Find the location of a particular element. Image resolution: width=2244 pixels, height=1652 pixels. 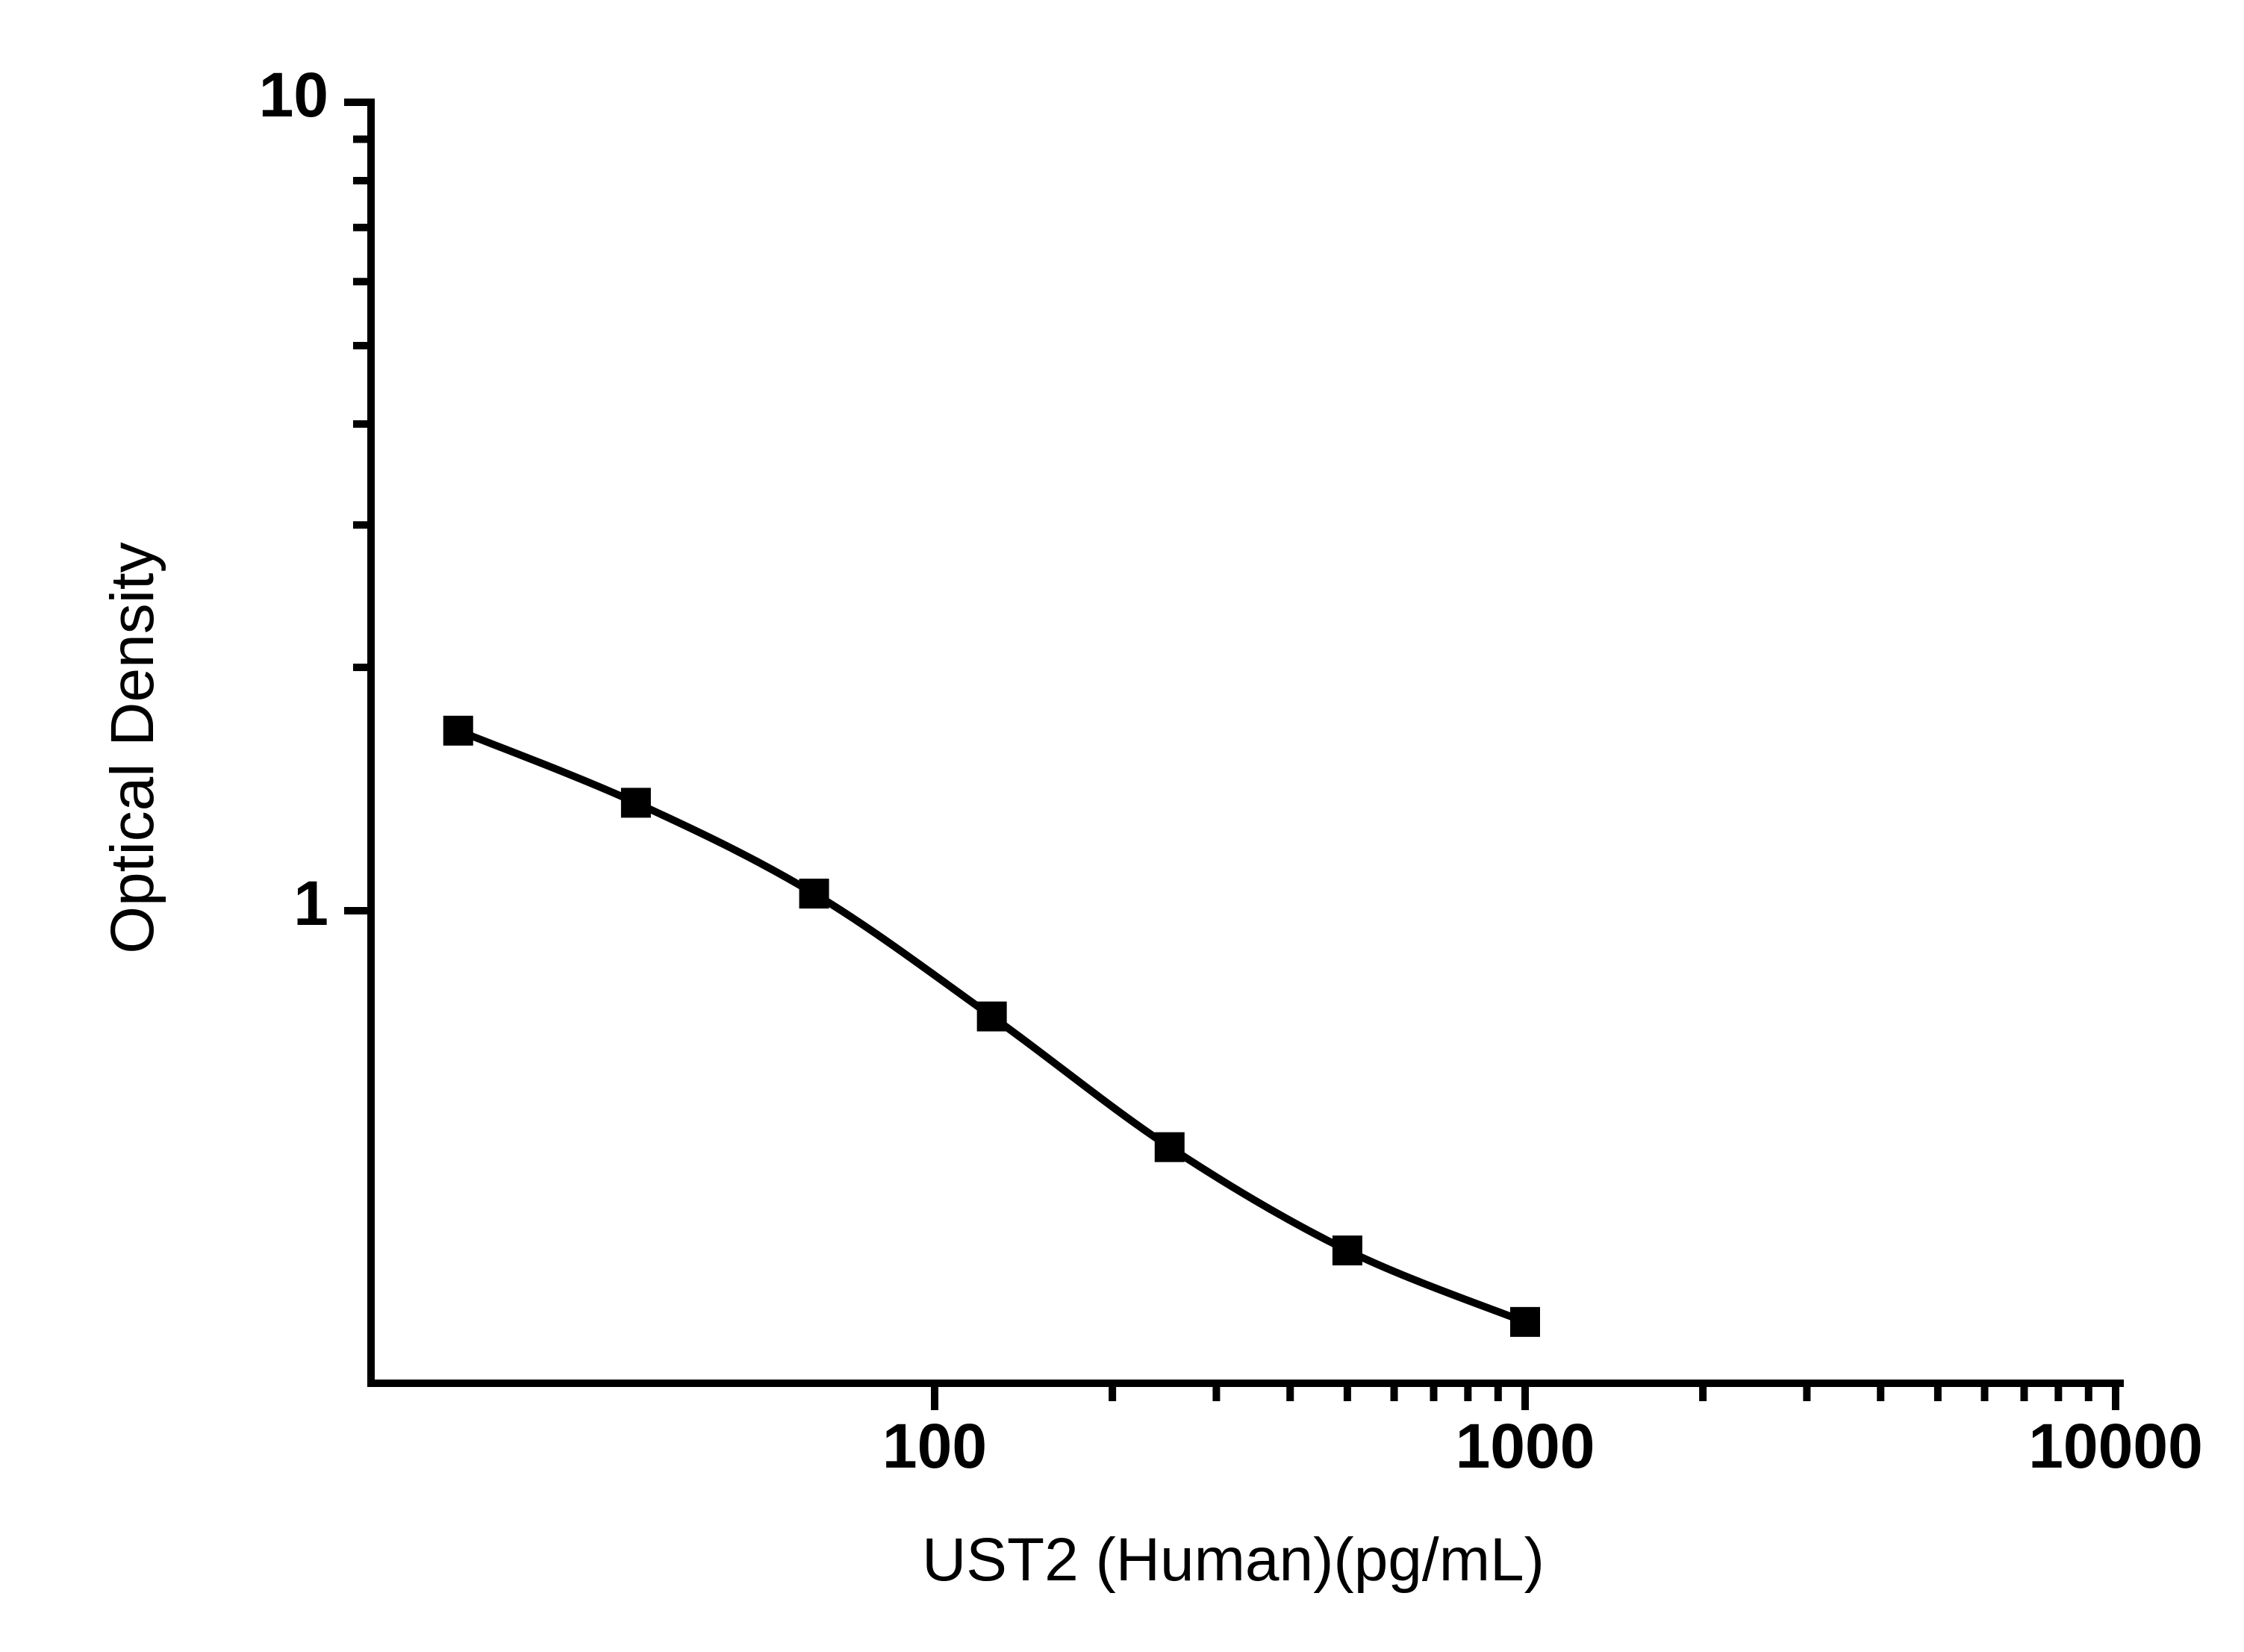

y-tick-label: 1 is located at coordinates (310, 903).